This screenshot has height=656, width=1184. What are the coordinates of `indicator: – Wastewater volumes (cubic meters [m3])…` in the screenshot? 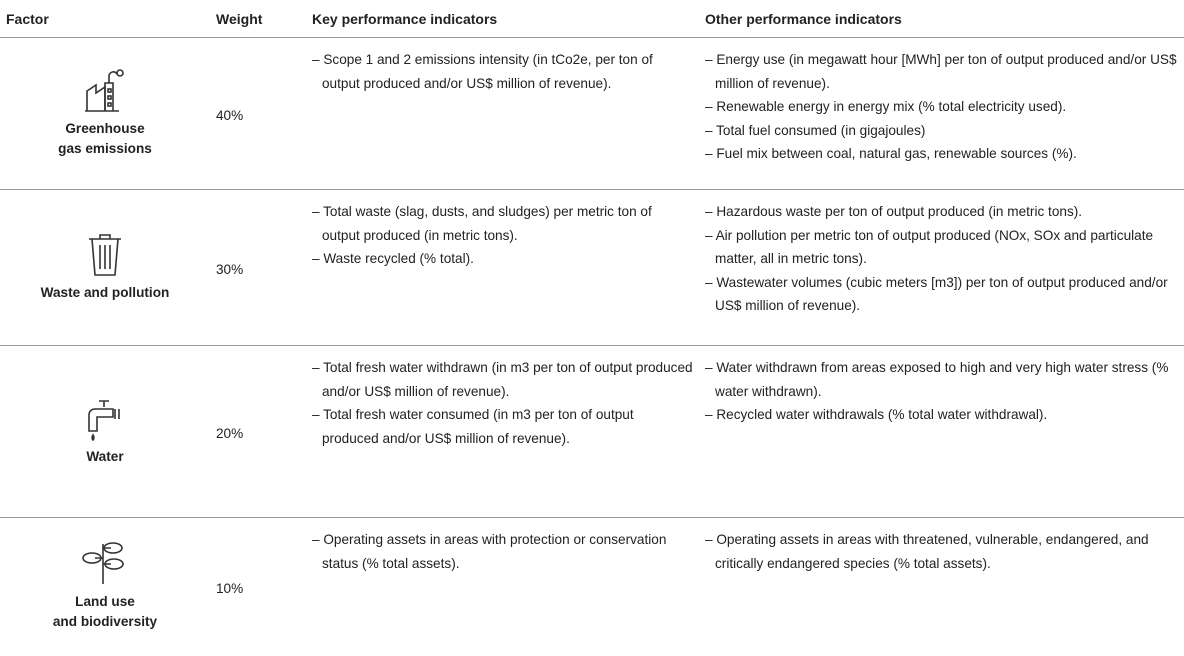 It's located at (936, 294).